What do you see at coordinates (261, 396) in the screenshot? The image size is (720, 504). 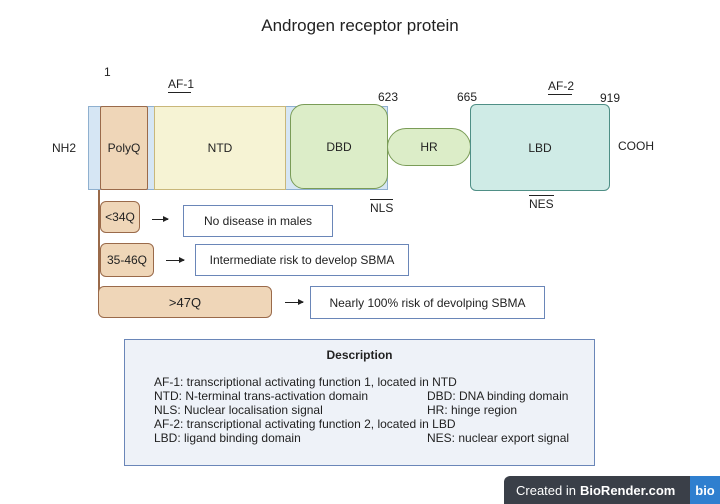 I see `description-ntd: NTD: N-terminal trans-activation domain` at bounding box center [261, 396].